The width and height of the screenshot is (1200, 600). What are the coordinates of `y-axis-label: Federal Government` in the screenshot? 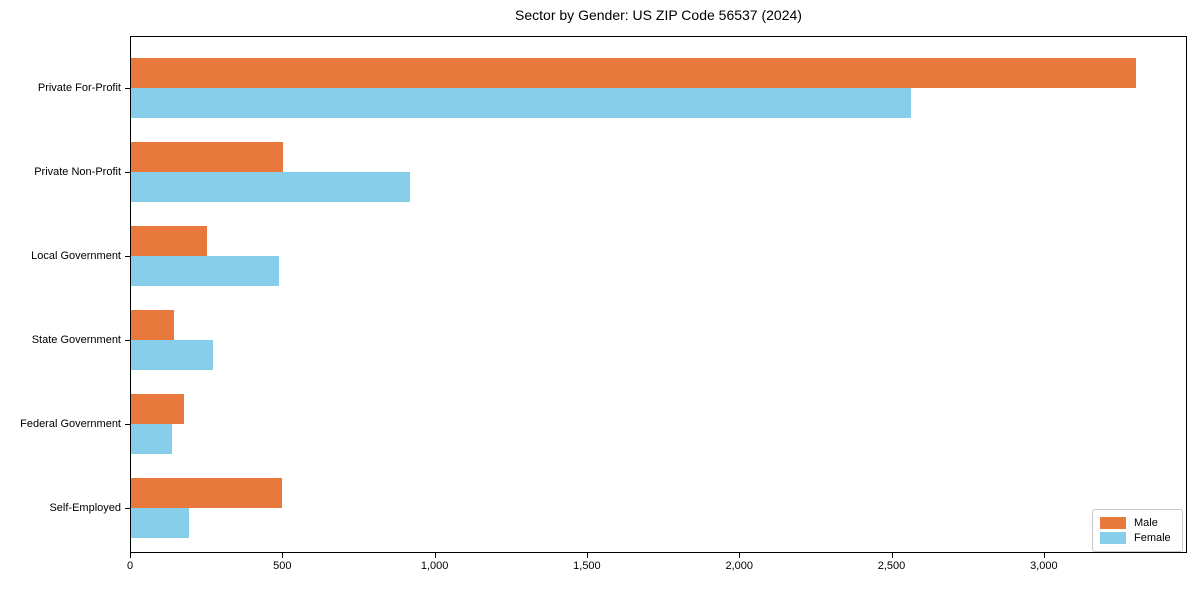 It's located at (70, 424).